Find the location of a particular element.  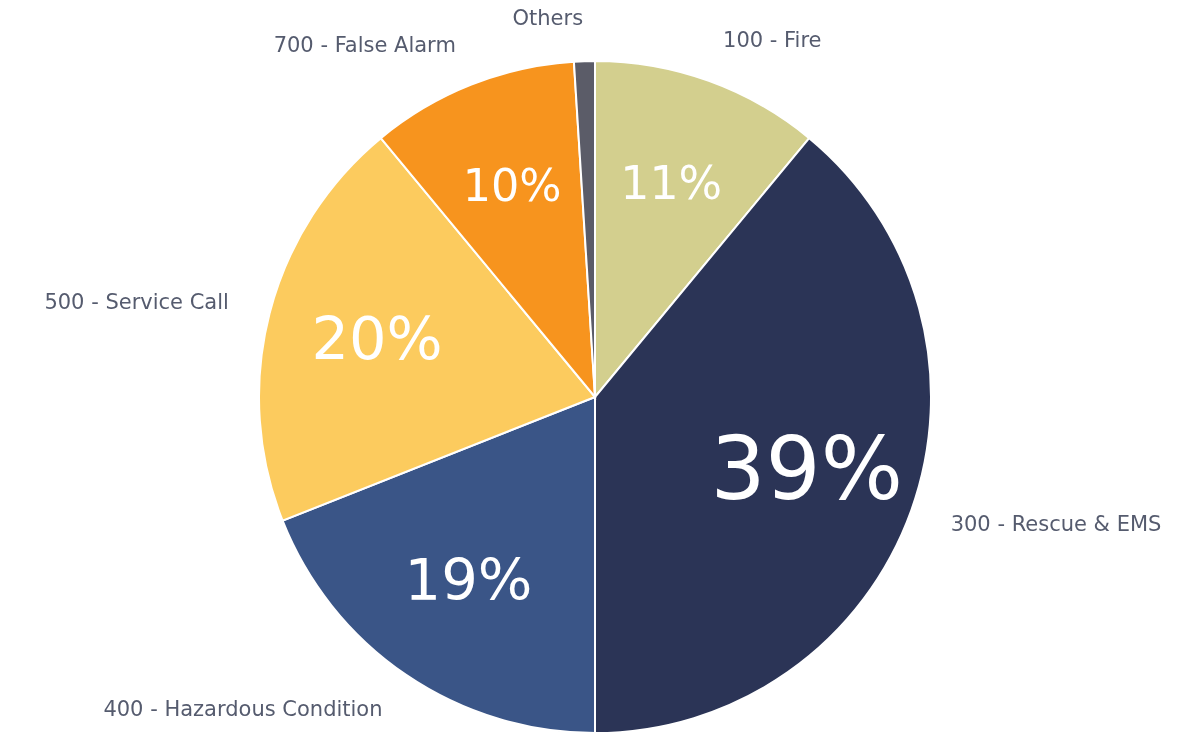

slice-label: 400 - Hazardous Condition is located at coordinates (243, 708).